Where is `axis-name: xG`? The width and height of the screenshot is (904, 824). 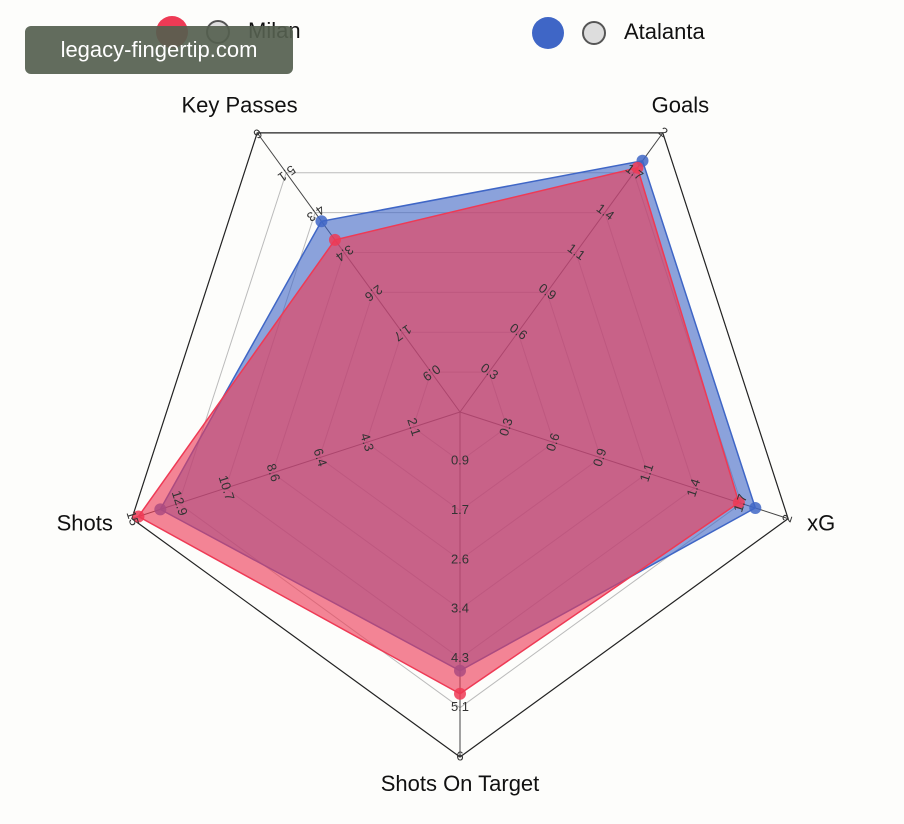
axis-name: xG is located at coordinates (821, 522).